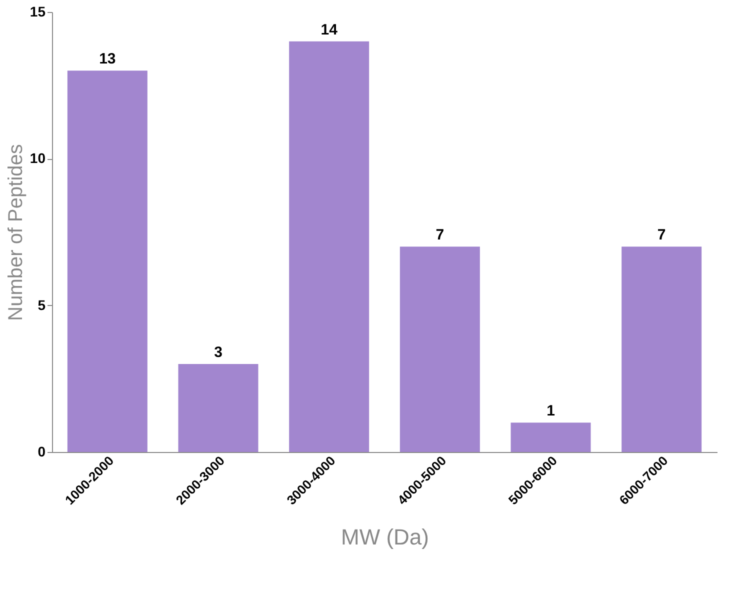 This screenshot has height=594, width=755. Describe the element at coordinates (218, 352) in the screenshot. I see `data-label: 3` at that location.